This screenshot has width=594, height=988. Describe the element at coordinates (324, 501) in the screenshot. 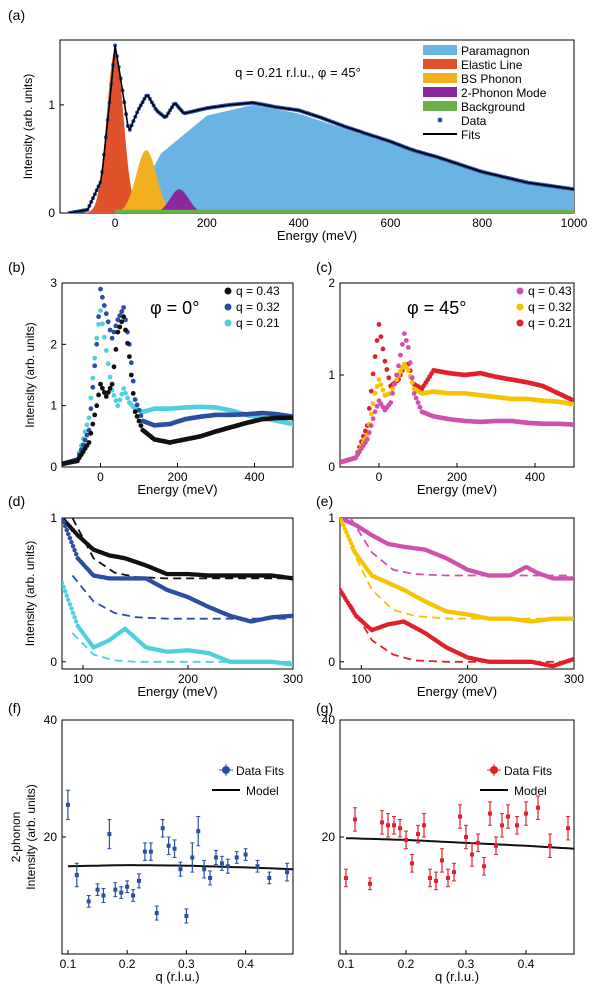

I see `panel-label: (e)` at that location.